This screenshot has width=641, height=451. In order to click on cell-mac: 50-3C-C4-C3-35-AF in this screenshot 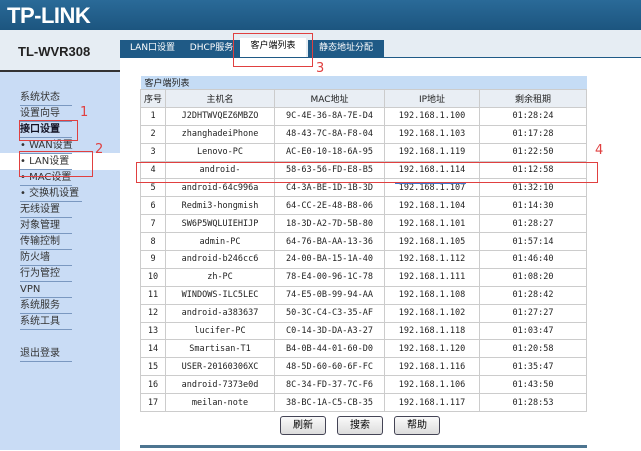, I will do `click(329, 313)`.